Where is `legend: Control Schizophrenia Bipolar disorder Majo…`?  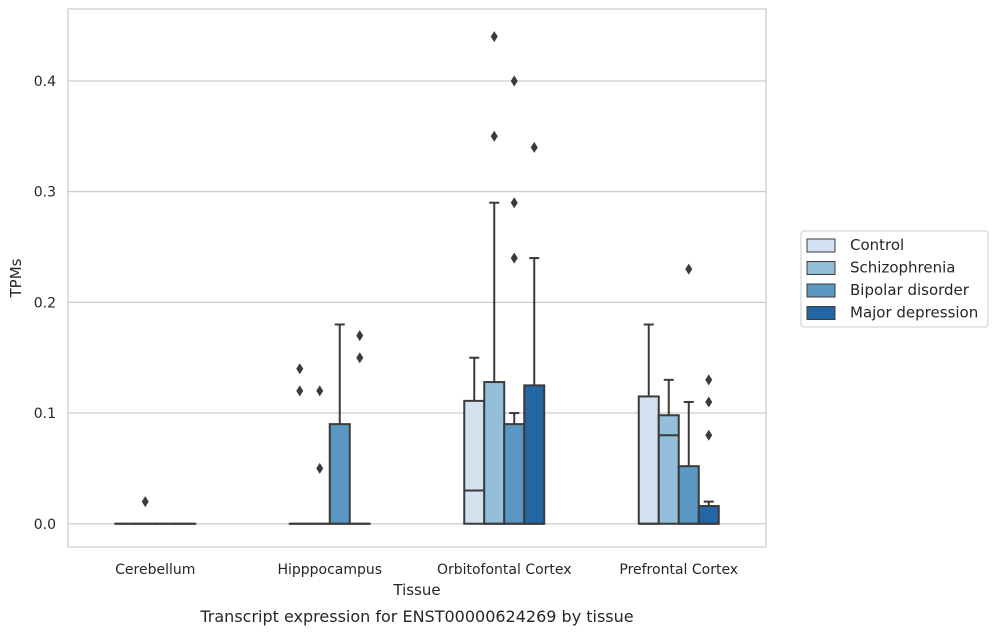
legend: Control Schizophrenia Bipolar disorder Majo… is located at coordinates (894, 279).